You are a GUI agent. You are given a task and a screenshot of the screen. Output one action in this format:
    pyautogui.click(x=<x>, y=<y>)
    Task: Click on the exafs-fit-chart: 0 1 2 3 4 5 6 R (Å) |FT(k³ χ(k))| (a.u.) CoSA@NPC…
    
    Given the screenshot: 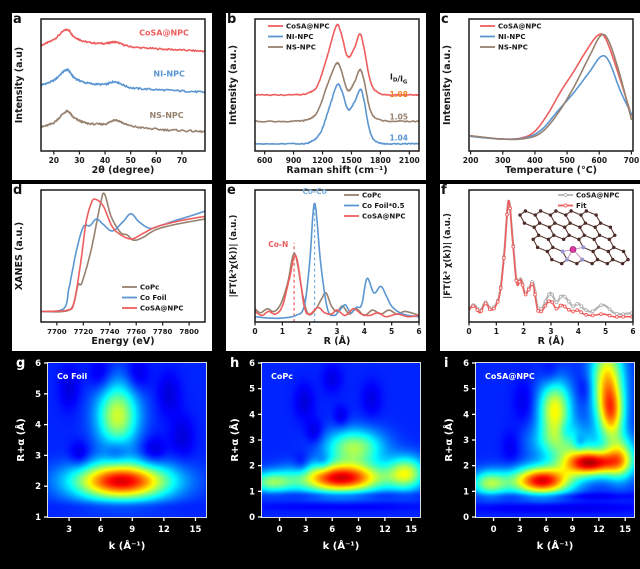 What is the action you would take?
    pyautogui.click(x=539, y=268)
    